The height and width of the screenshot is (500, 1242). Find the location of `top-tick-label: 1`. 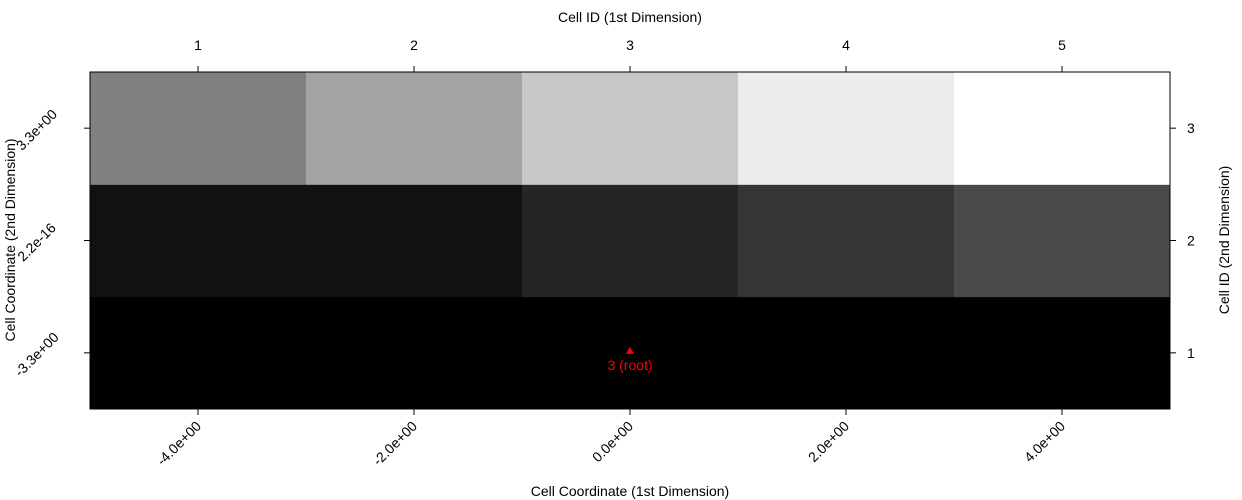

top-tick-label: 1 is located at coordinates (198, 45).